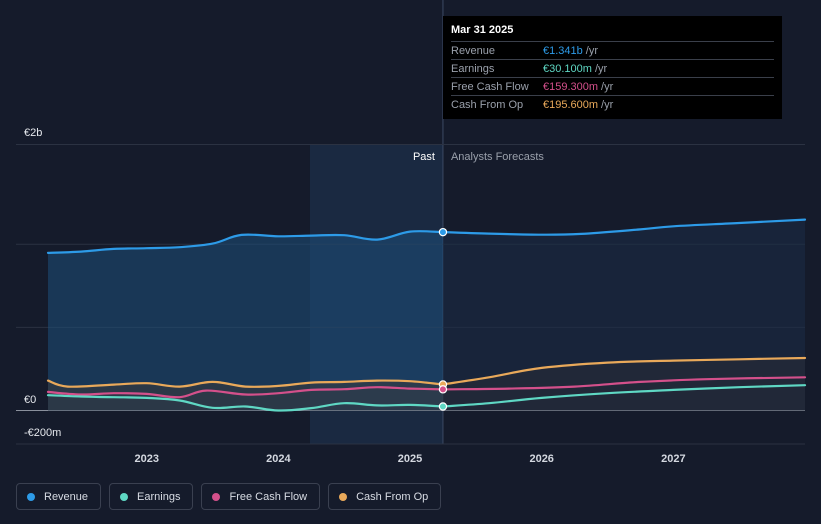 Image resolution: width=821 pixels, height=524 pixels. I want to click on cfo-forecast-line, so click(624, 371).